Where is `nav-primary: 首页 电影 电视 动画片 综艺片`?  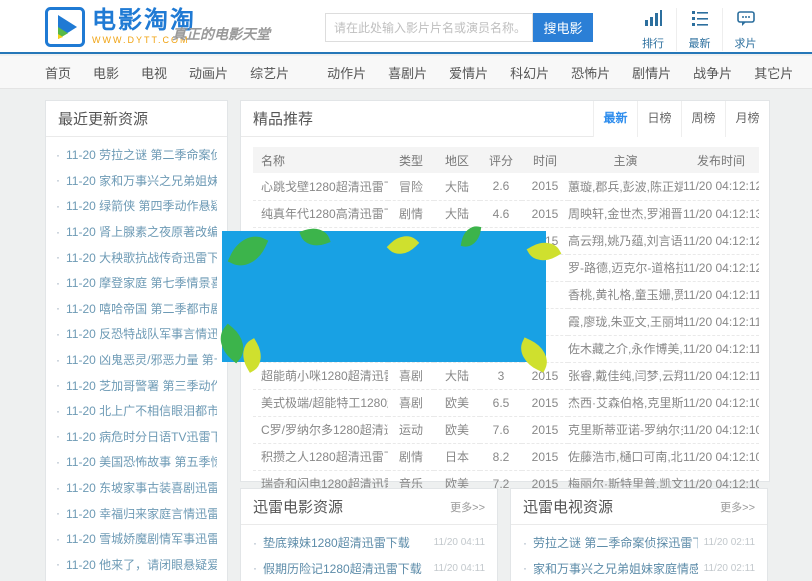
nav-primary: 首页 电影 电视 动画片 综艺片 is located at coordinates (167, 72).